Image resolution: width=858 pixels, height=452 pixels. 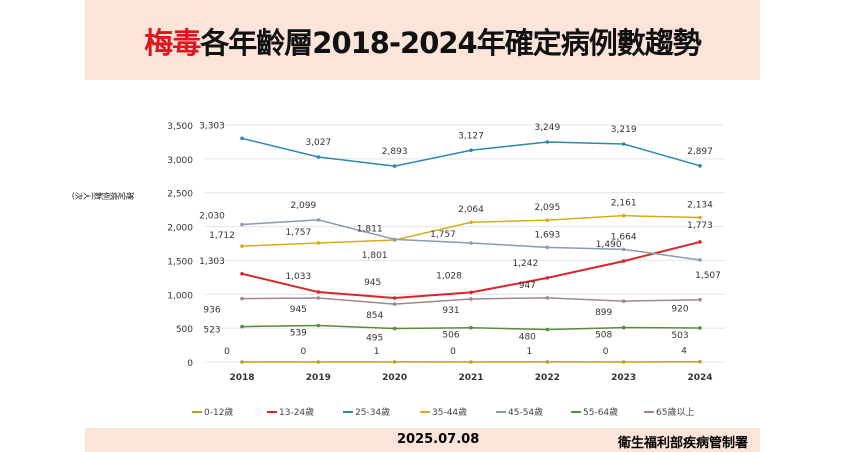 What do you see at coordinates (450, 413) in the screenshot?
I see `legend-label: 35-44歲` at bounding box center [450, 413].